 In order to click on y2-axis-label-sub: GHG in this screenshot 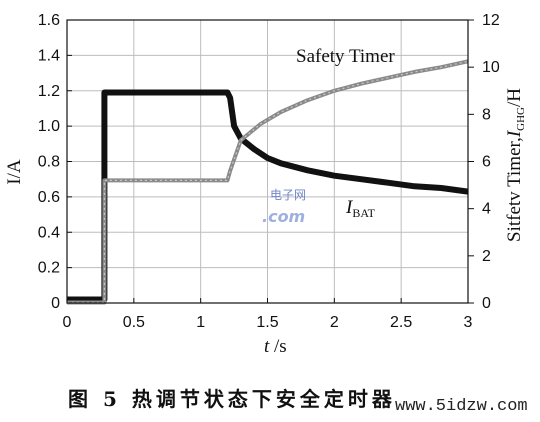, I will do `click(521, 119)`.